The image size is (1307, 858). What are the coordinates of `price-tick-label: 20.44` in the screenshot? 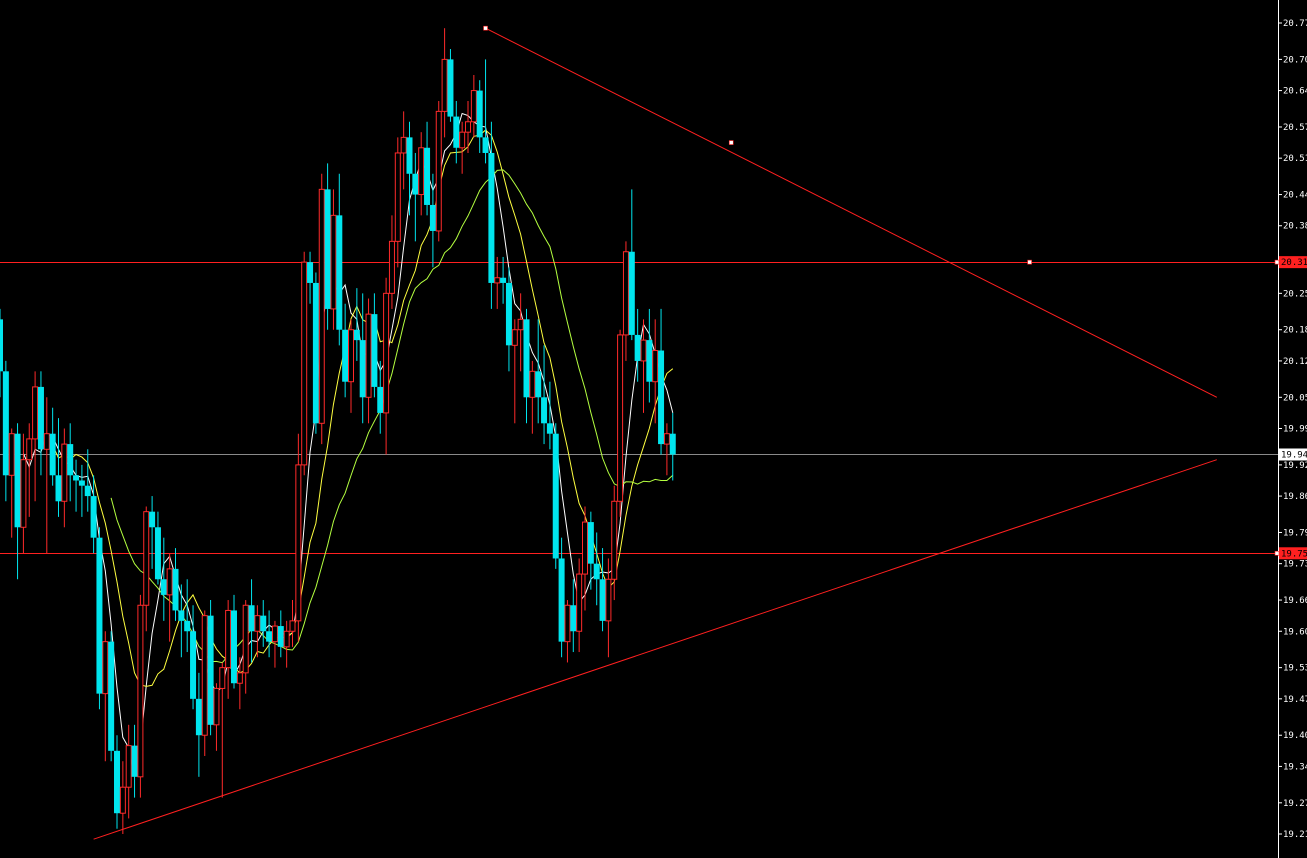 It's located at (1295, 196).